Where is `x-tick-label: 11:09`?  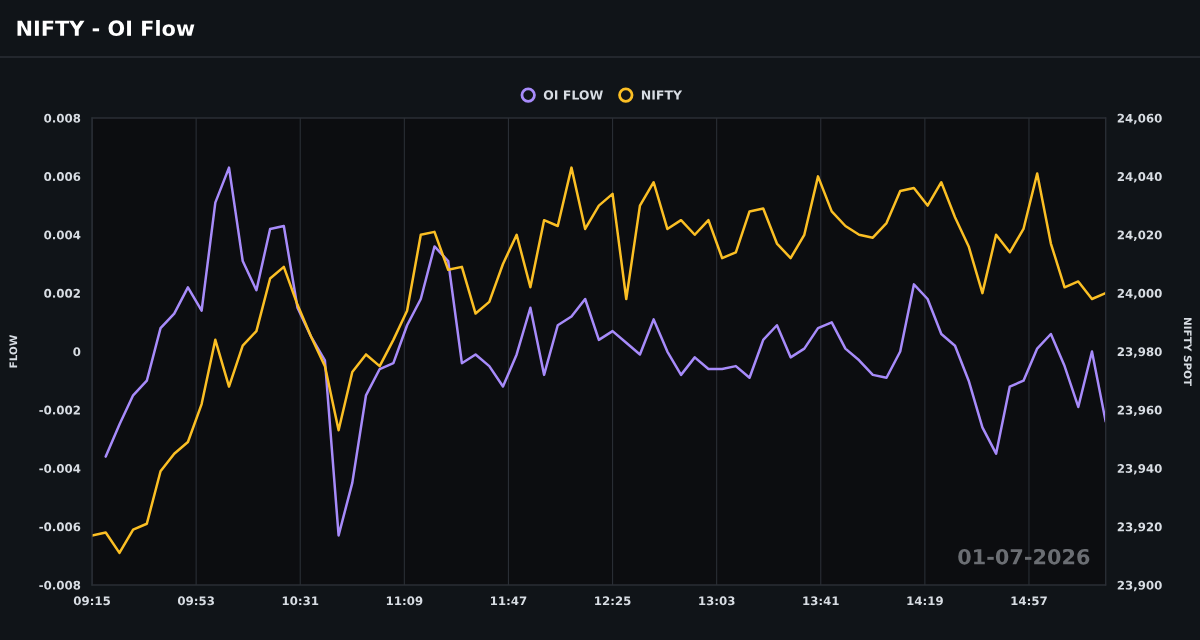 x-tick-label: 11:09 is located at coordinates (404, 601).